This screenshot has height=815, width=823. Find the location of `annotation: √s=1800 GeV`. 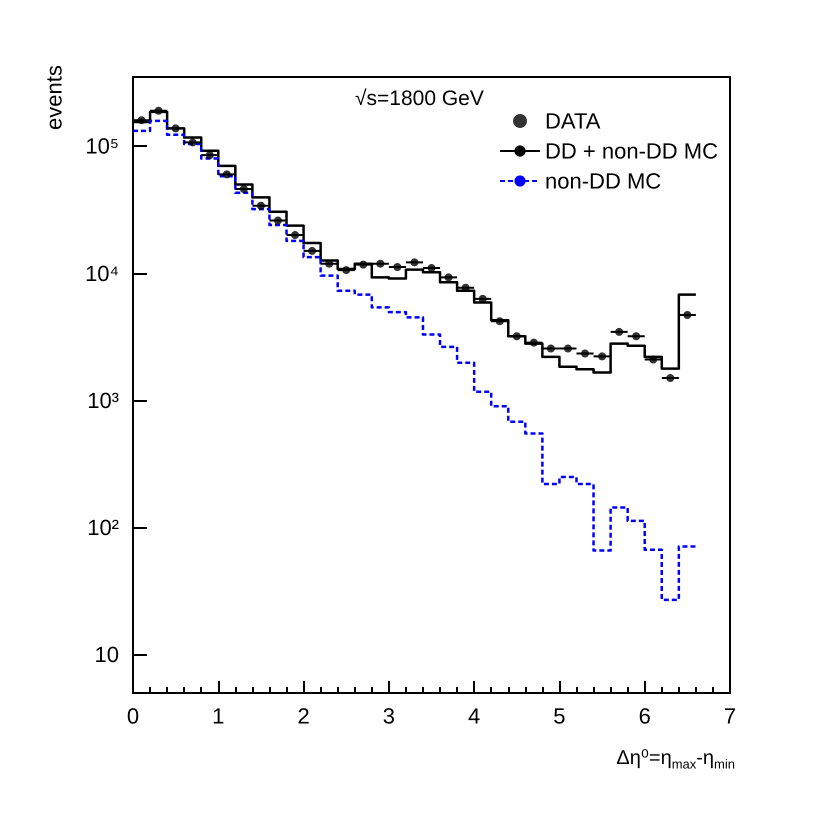

annotation: √s=1800 GeV is located at coordinates (419, 98).